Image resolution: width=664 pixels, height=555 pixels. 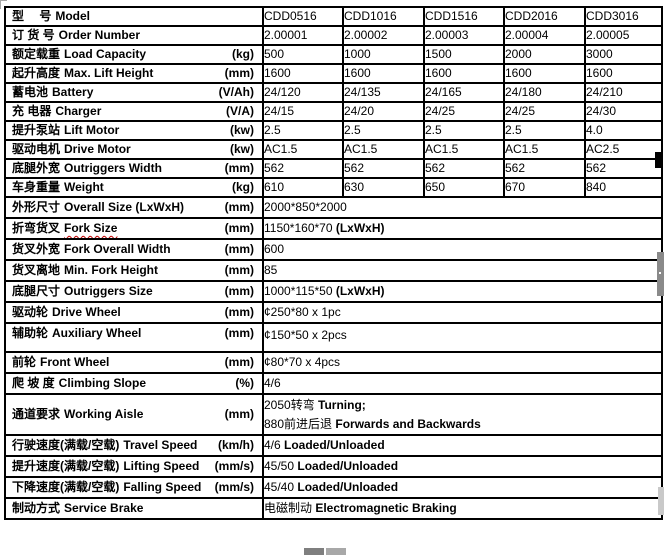 I want to click on row-label: 底腿外宽 Outriggers Width, so click(x=87, y=168).